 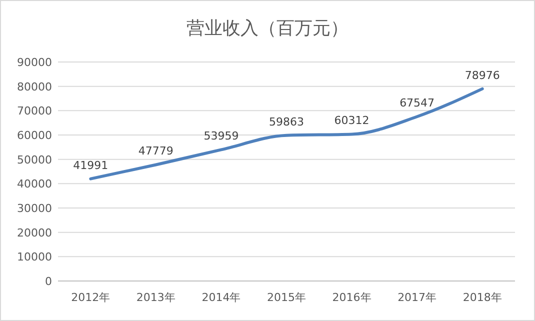 I want to click on x-tick-label: 2018年, so click(x=482, y=297).